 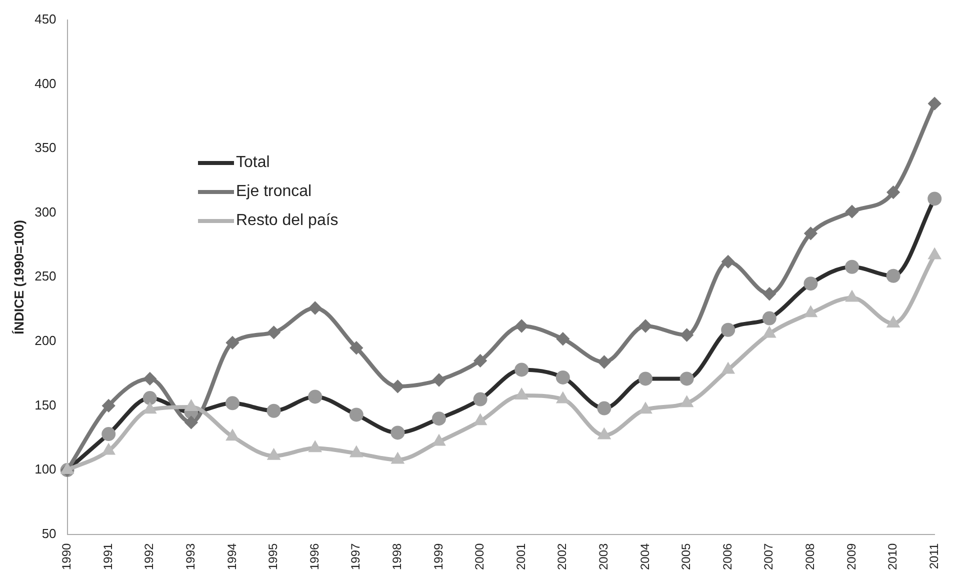 What do you see at coordinates (67, 556) in the screenshot?
I see `x-tick-label: 1990` at bounding box center [67, 556].